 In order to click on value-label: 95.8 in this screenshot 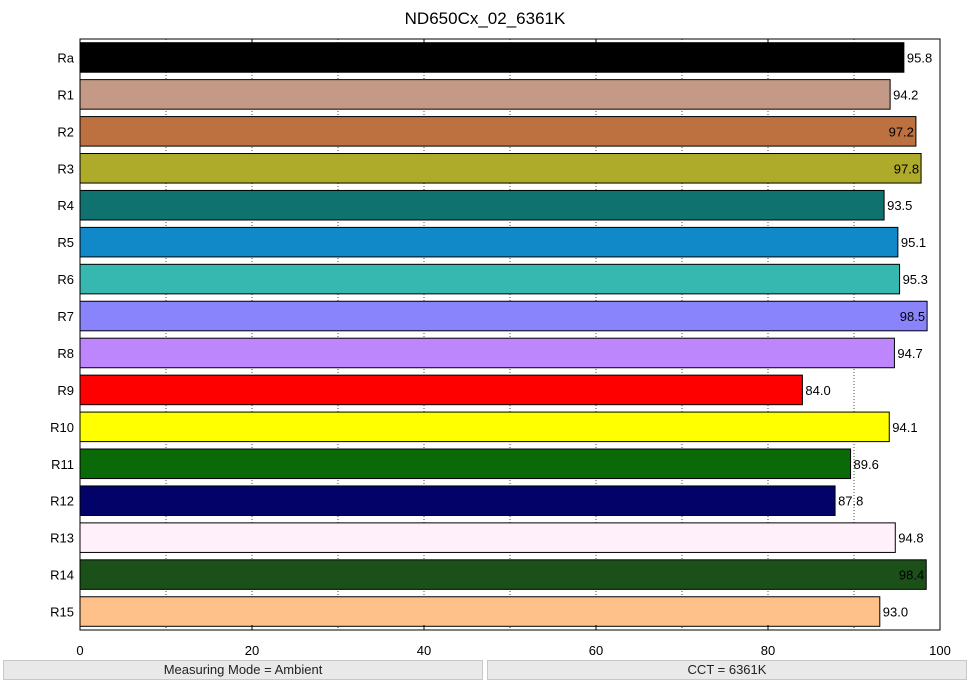, I will do `click(919, 57)`.